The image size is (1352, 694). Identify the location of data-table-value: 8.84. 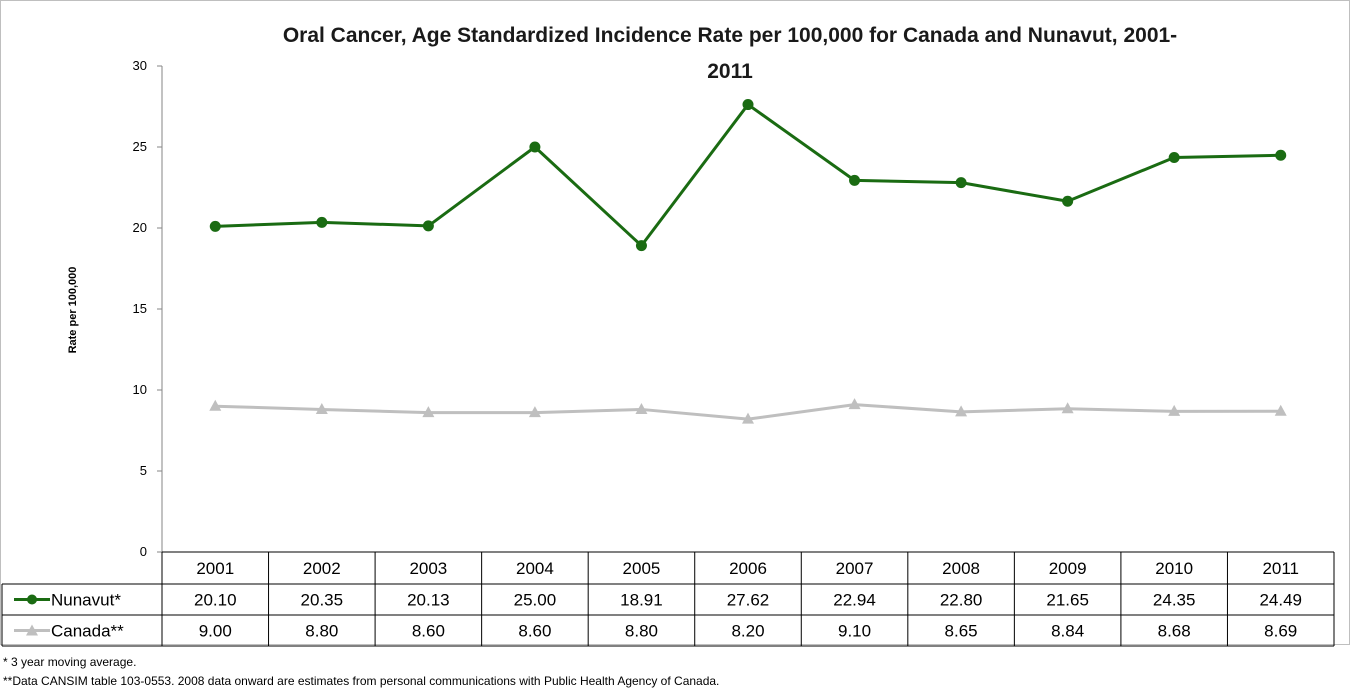
(1067, 631).